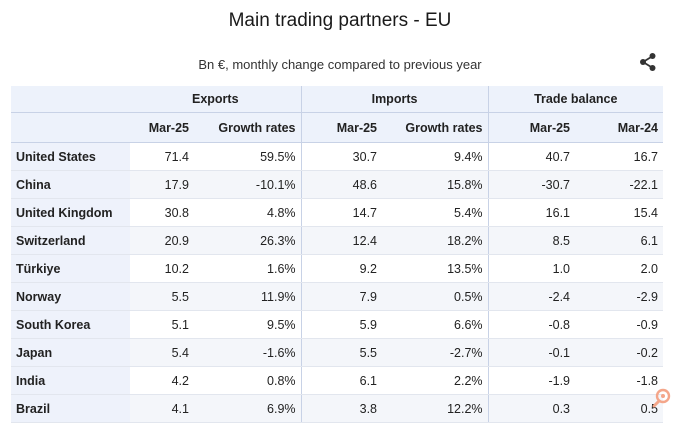 This screenshot has width=680, height=423. What do you see at coordinates (531, 268) in the screenshot?
I see `table-cell: 1.0` at bounding box center [531, 268].